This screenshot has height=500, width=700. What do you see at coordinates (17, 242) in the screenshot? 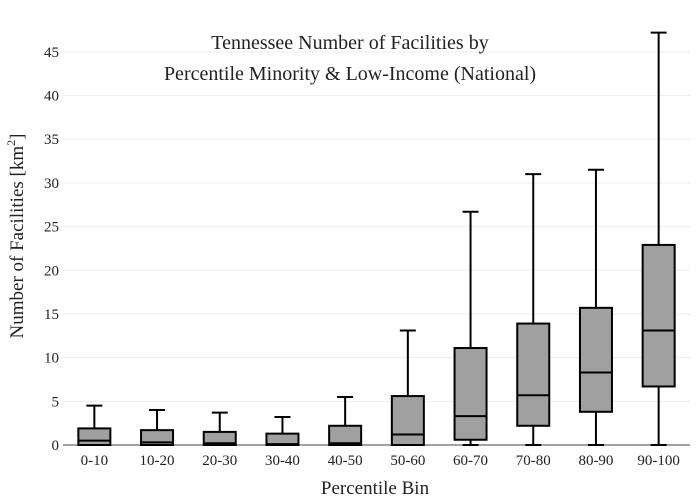
I see `y-axis-title-main: Number of Facilities [km` at bounding box center [17, 242].